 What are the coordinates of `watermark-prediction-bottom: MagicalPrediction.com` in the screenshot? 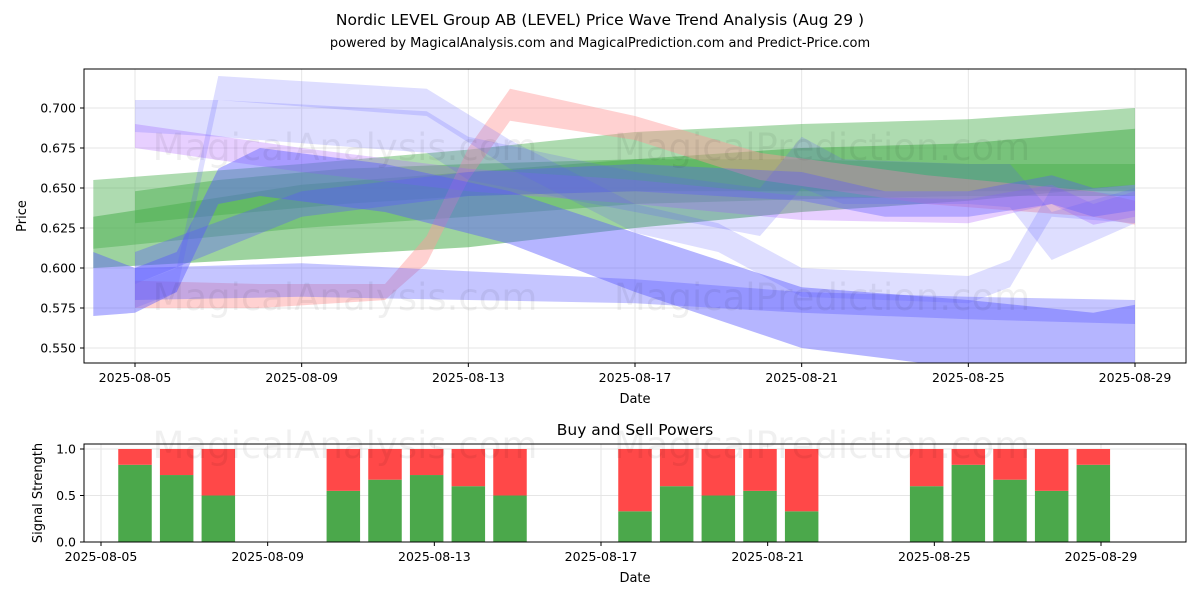 It's located at (822, 445).